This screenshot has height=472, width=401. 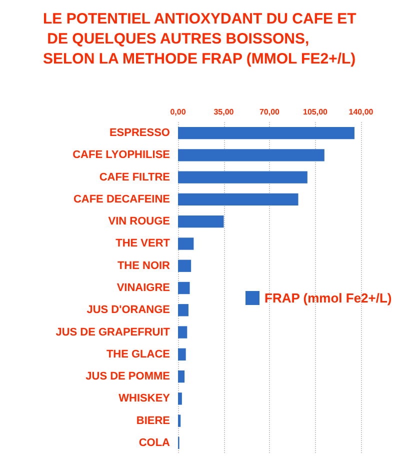 What do you see at coordinates (153, 420) in the screenshot?
I see `y-tick-label: BIERE` at bounding box center [153, 420].